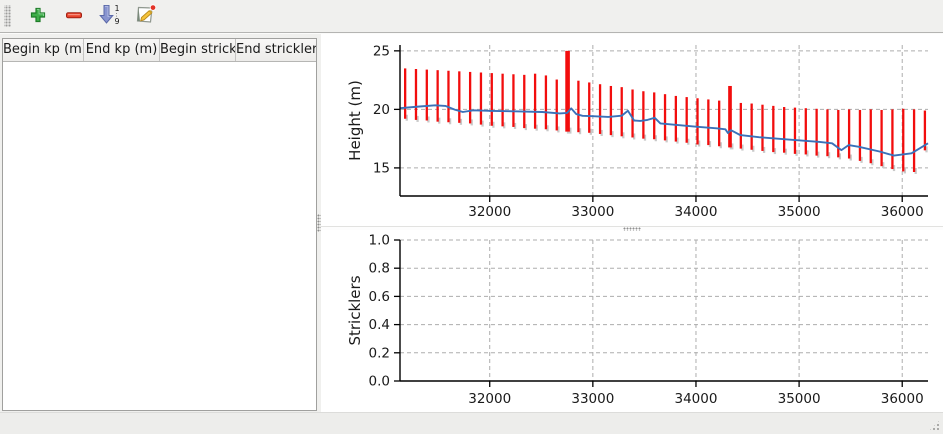  What do you see at coordinates (379, 269) in the screenshot?
I see `svg-text: 0.8` at bounding box center [379, 269].